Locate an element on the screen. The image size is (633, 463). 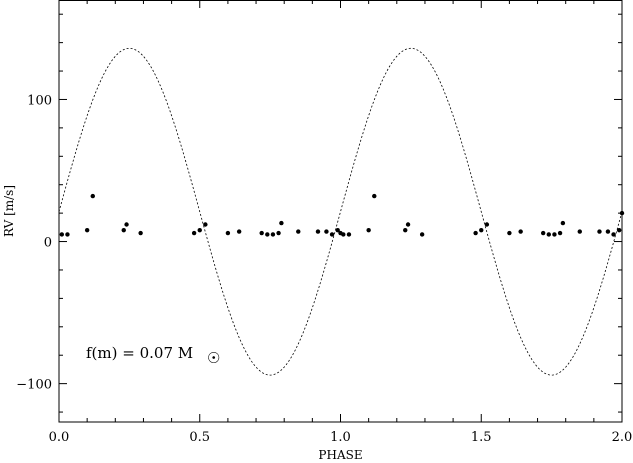
x-tick-label: 2.0 is located at coordinates (622, 437).